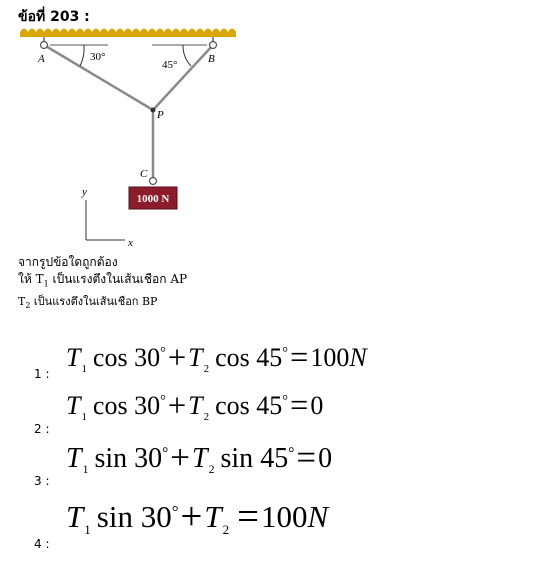 Image resolution: width=560 pixels, height=562 pixels. I want to click on question-label: ข้อที่ 203 :, so click(54, 17).